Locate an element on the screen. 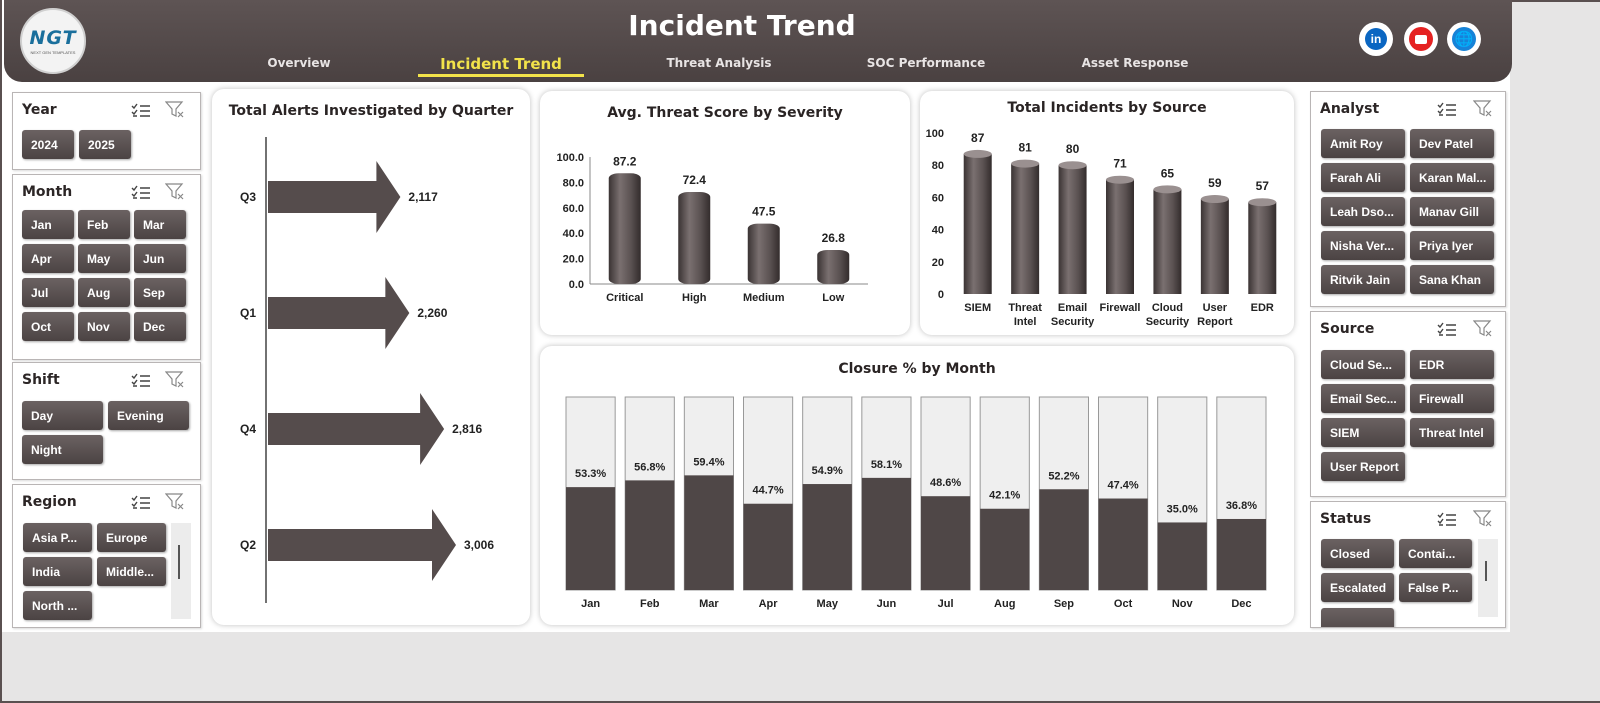  slicer-item: Night is located at coordinates (62, 449).